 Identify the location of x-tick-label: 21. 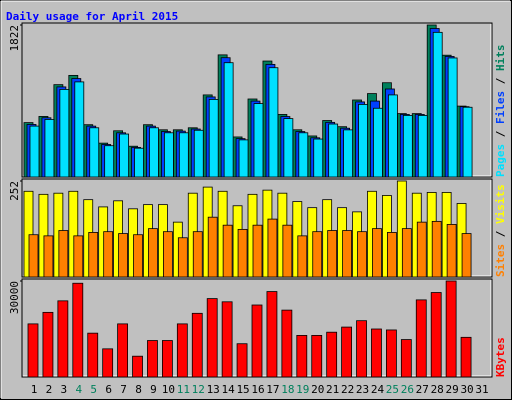
(332, 389).